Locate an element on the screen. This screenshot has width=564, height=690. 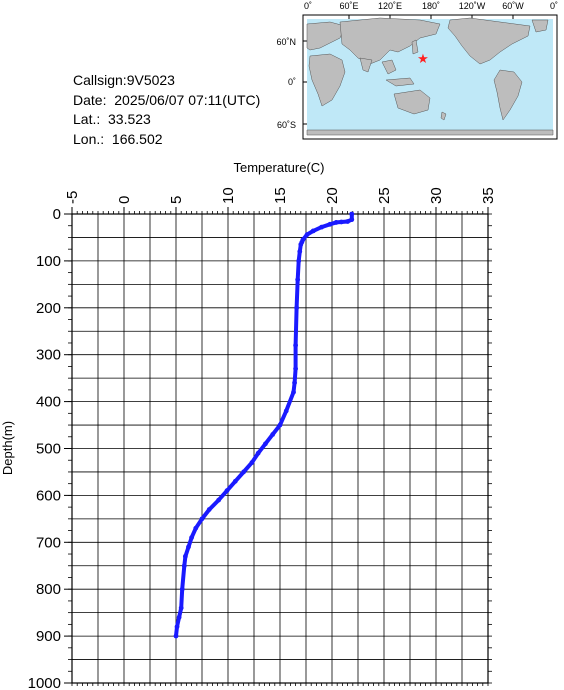
latitude-text: Lat.: 33.523 is located at coordinates (112, 119).